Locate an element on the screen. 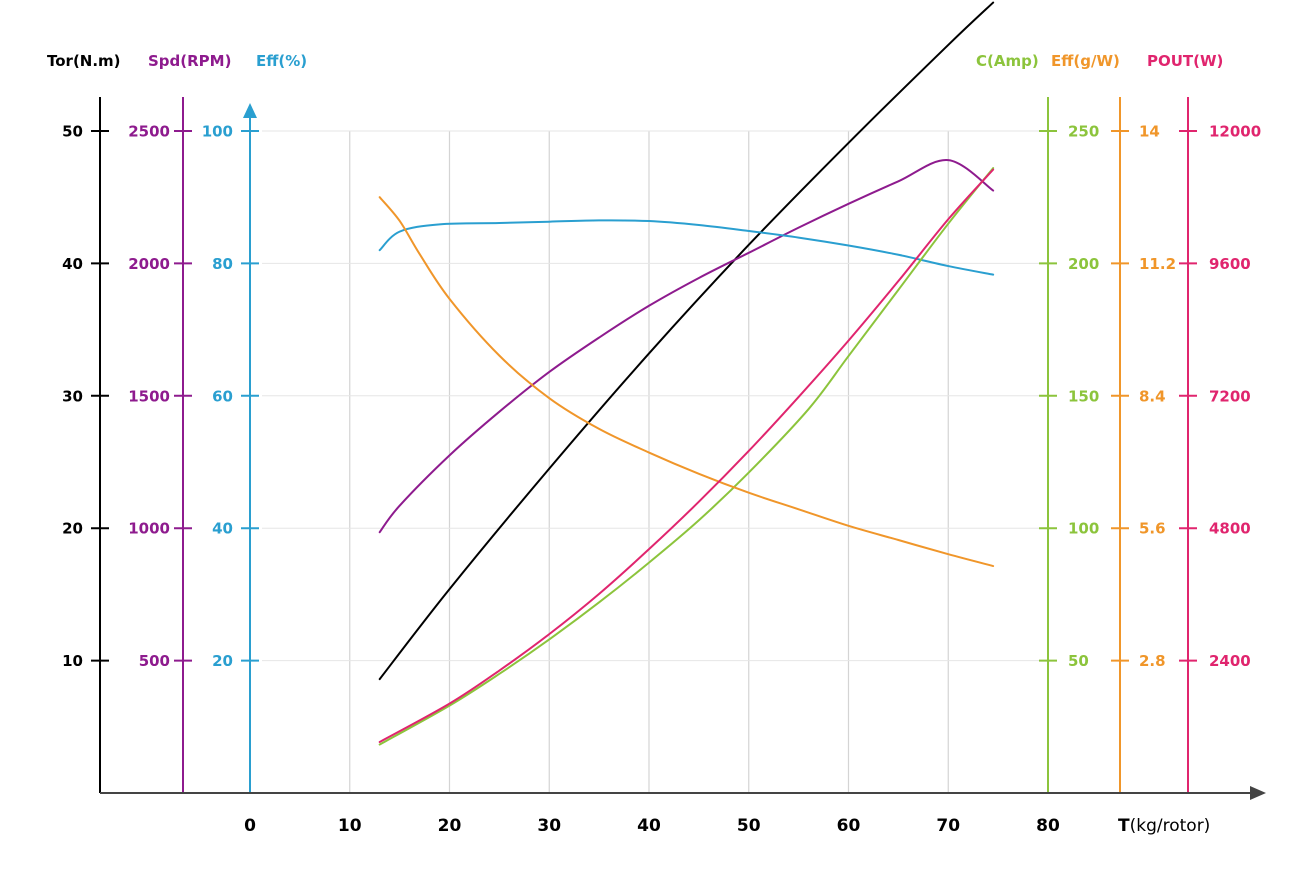  axis-title-tor: Tor(N.m) is located at coordinates (84, 61).